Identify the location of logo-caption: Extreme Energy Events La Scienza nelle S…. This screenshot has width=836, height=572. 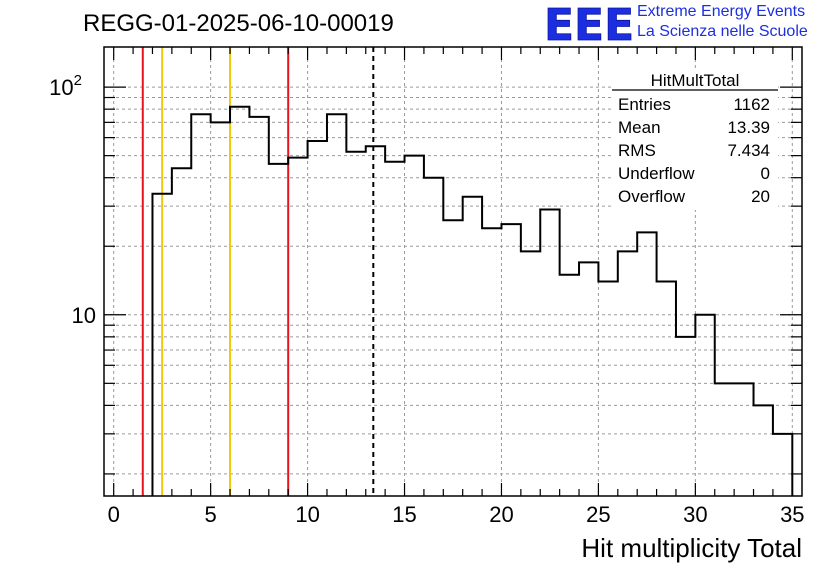
(722, 22).